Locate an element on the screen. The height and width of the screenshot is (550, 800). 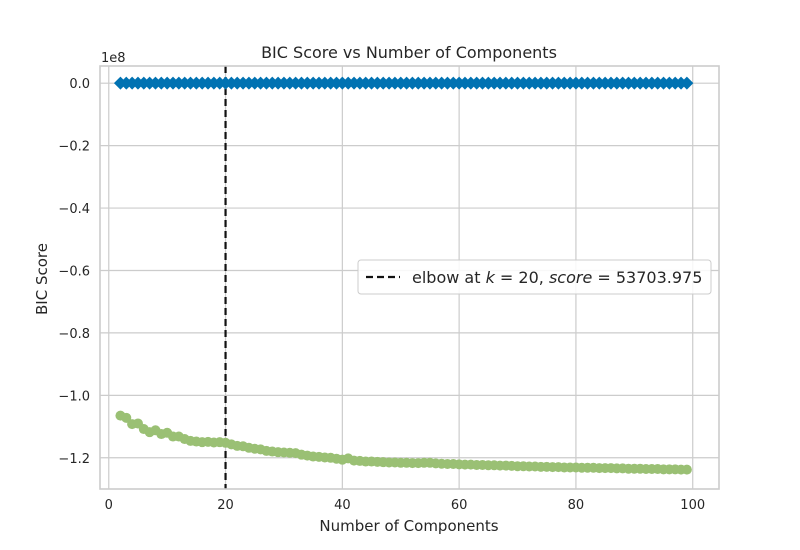
legend-box is located at coordinates (534, 277).